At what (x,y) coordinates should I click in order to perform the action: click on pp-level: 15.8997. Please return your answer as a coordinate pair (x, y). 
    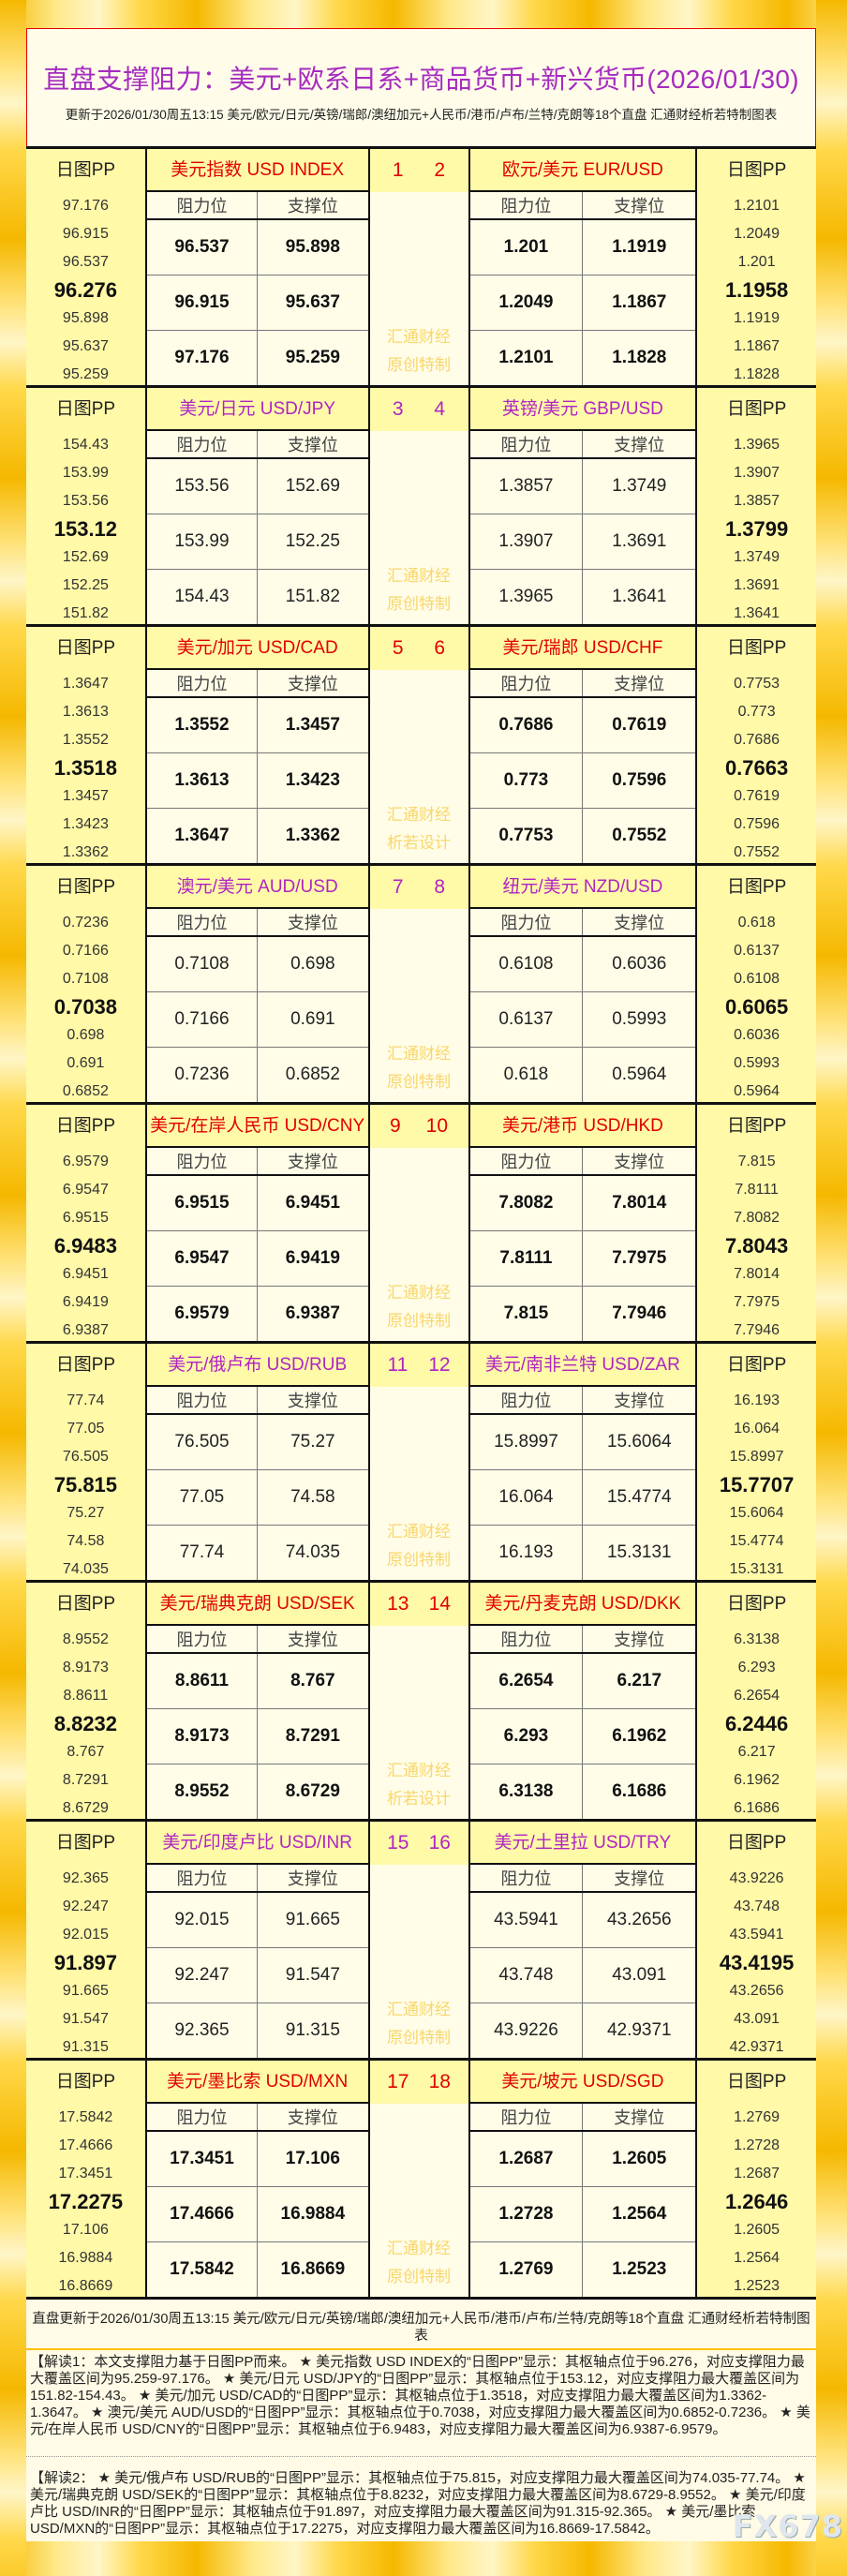
    Looking at the image, I should click on (756, 1457).